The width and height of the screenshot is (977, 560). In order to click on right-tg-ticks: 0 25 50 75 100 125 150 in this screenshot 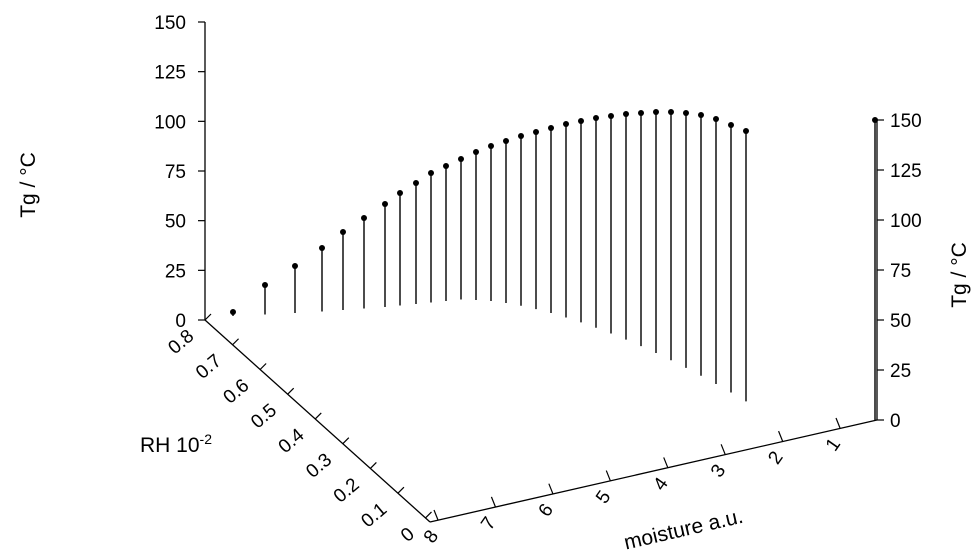, I will do `click(899, 271)`.